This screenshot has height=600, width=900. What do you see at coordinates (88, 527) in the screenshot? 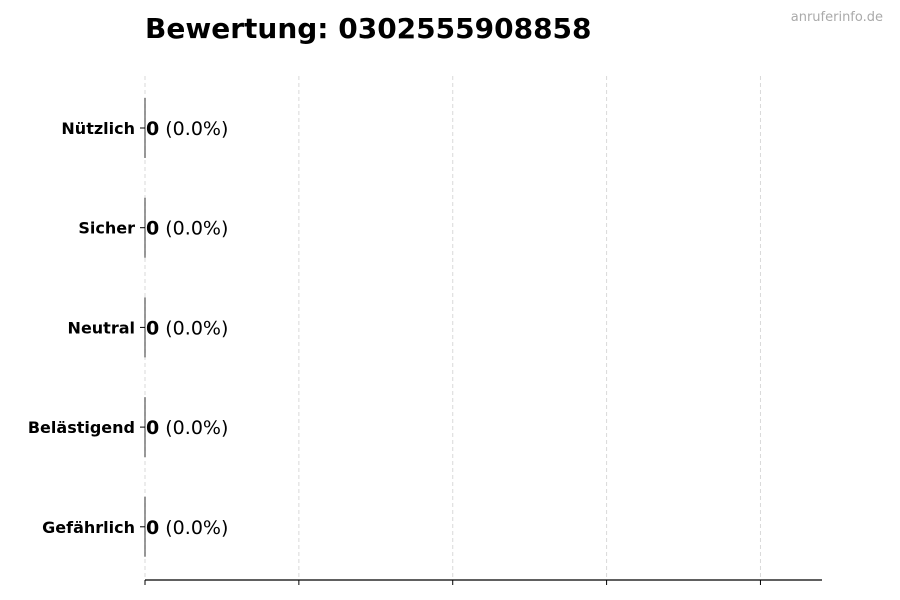
I see `category-label: Gefährlich` at bounding box center [88, 527].